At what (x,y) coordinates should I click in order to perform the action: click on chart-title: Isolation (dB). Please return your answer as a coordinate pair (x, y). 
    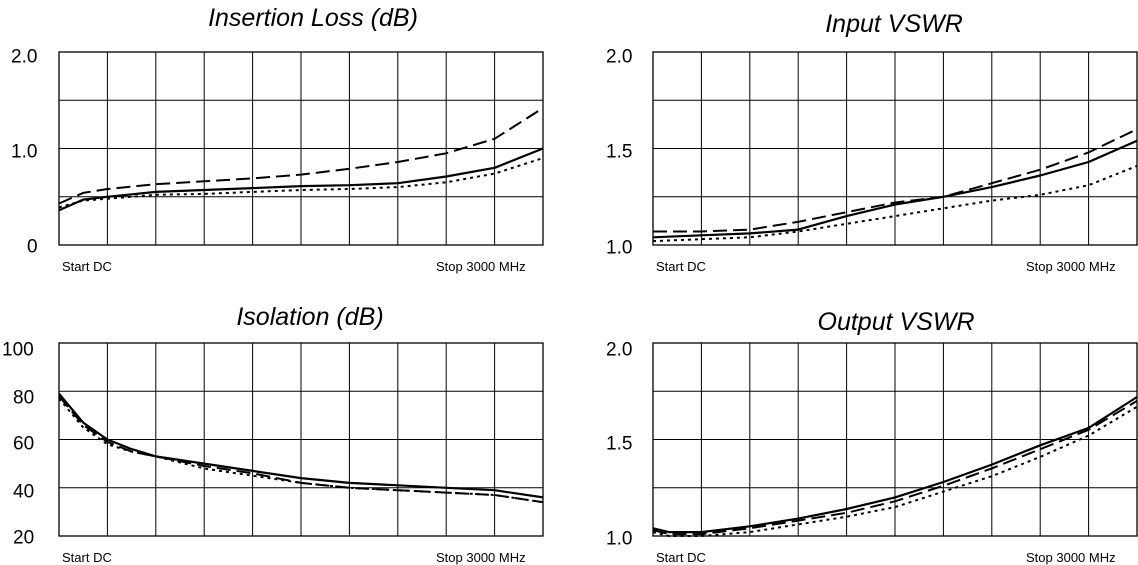
    Looking at the image, I should click on (310, 317).